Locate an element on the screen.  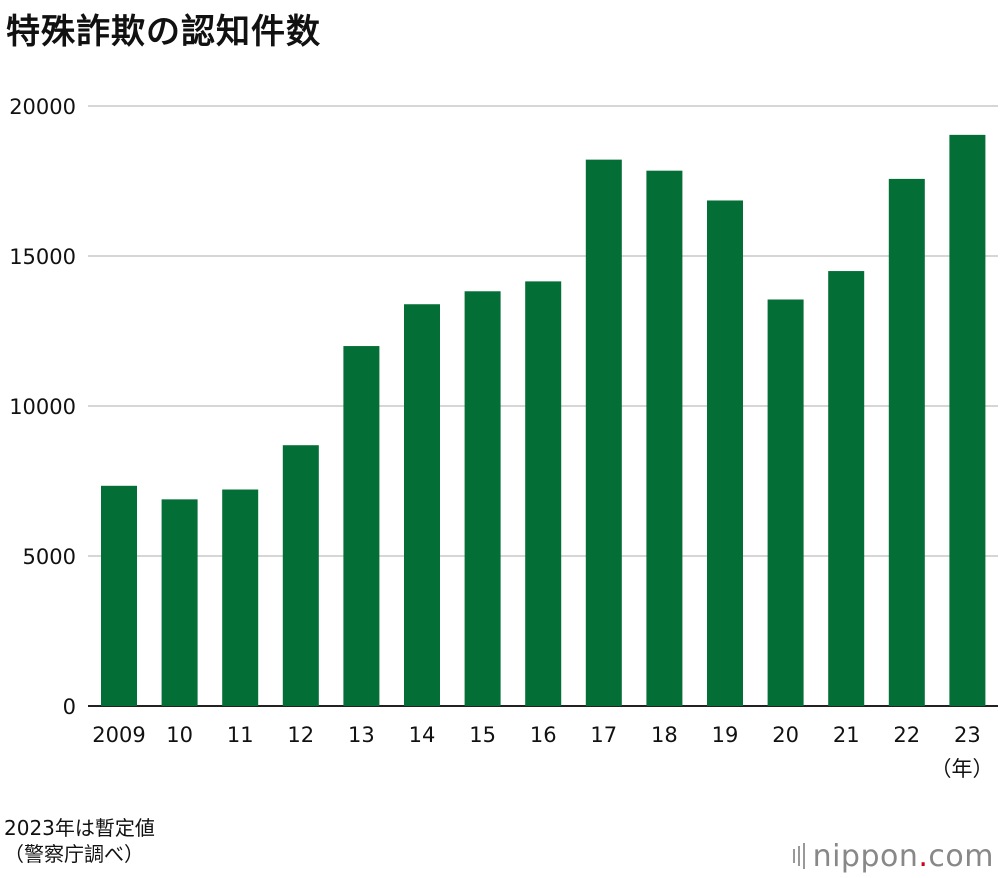
x-tick-label: 23 is located at coordinates (967, 735).